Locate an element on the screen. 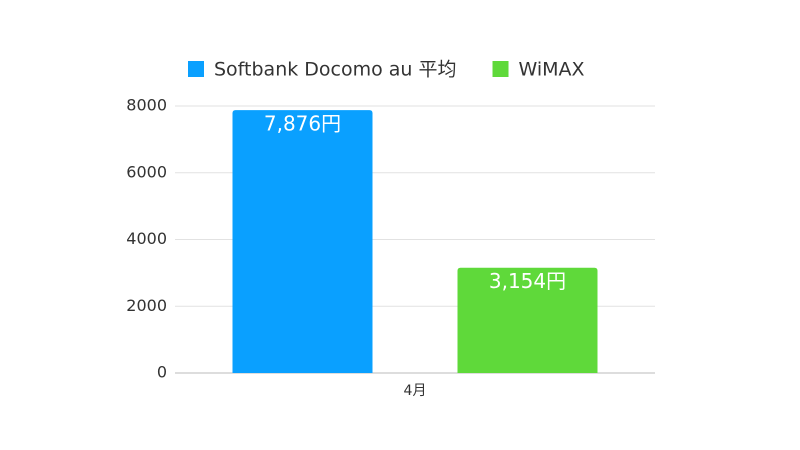 Image resolution: width=800 pixels, height=450 pixels. x-tick-label: 4月 is located at coordinates (415, 391).